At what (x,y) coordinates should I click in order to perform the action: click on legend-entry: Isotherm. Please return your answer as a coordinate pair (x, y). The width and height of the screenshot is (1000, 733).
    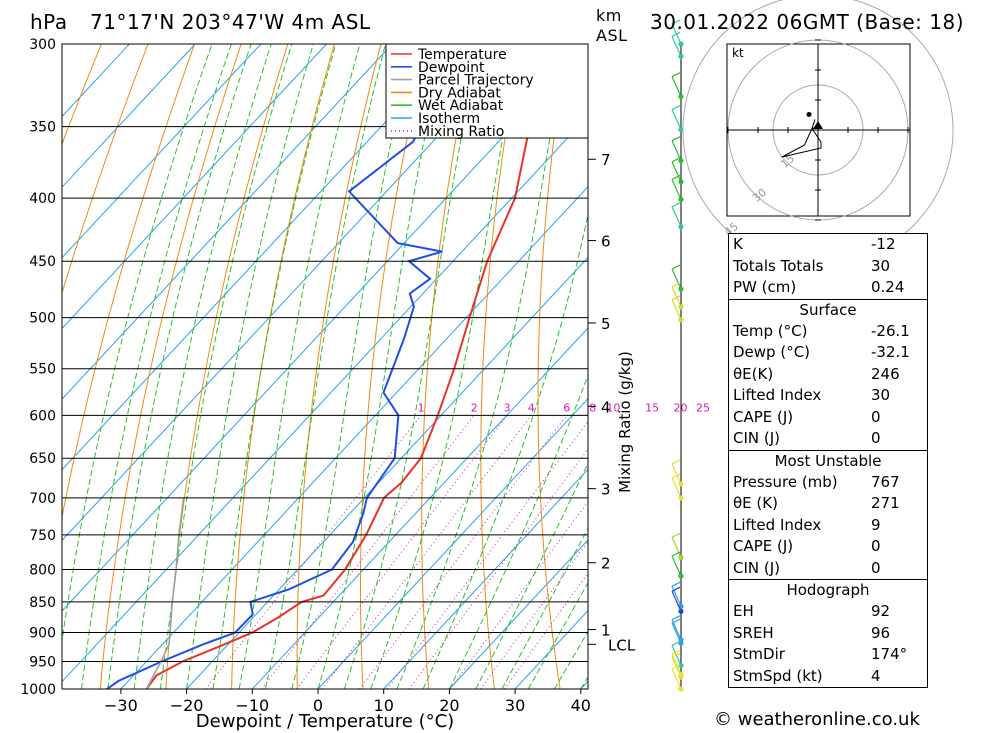
    Looking at the image, I should click on (449, 119).